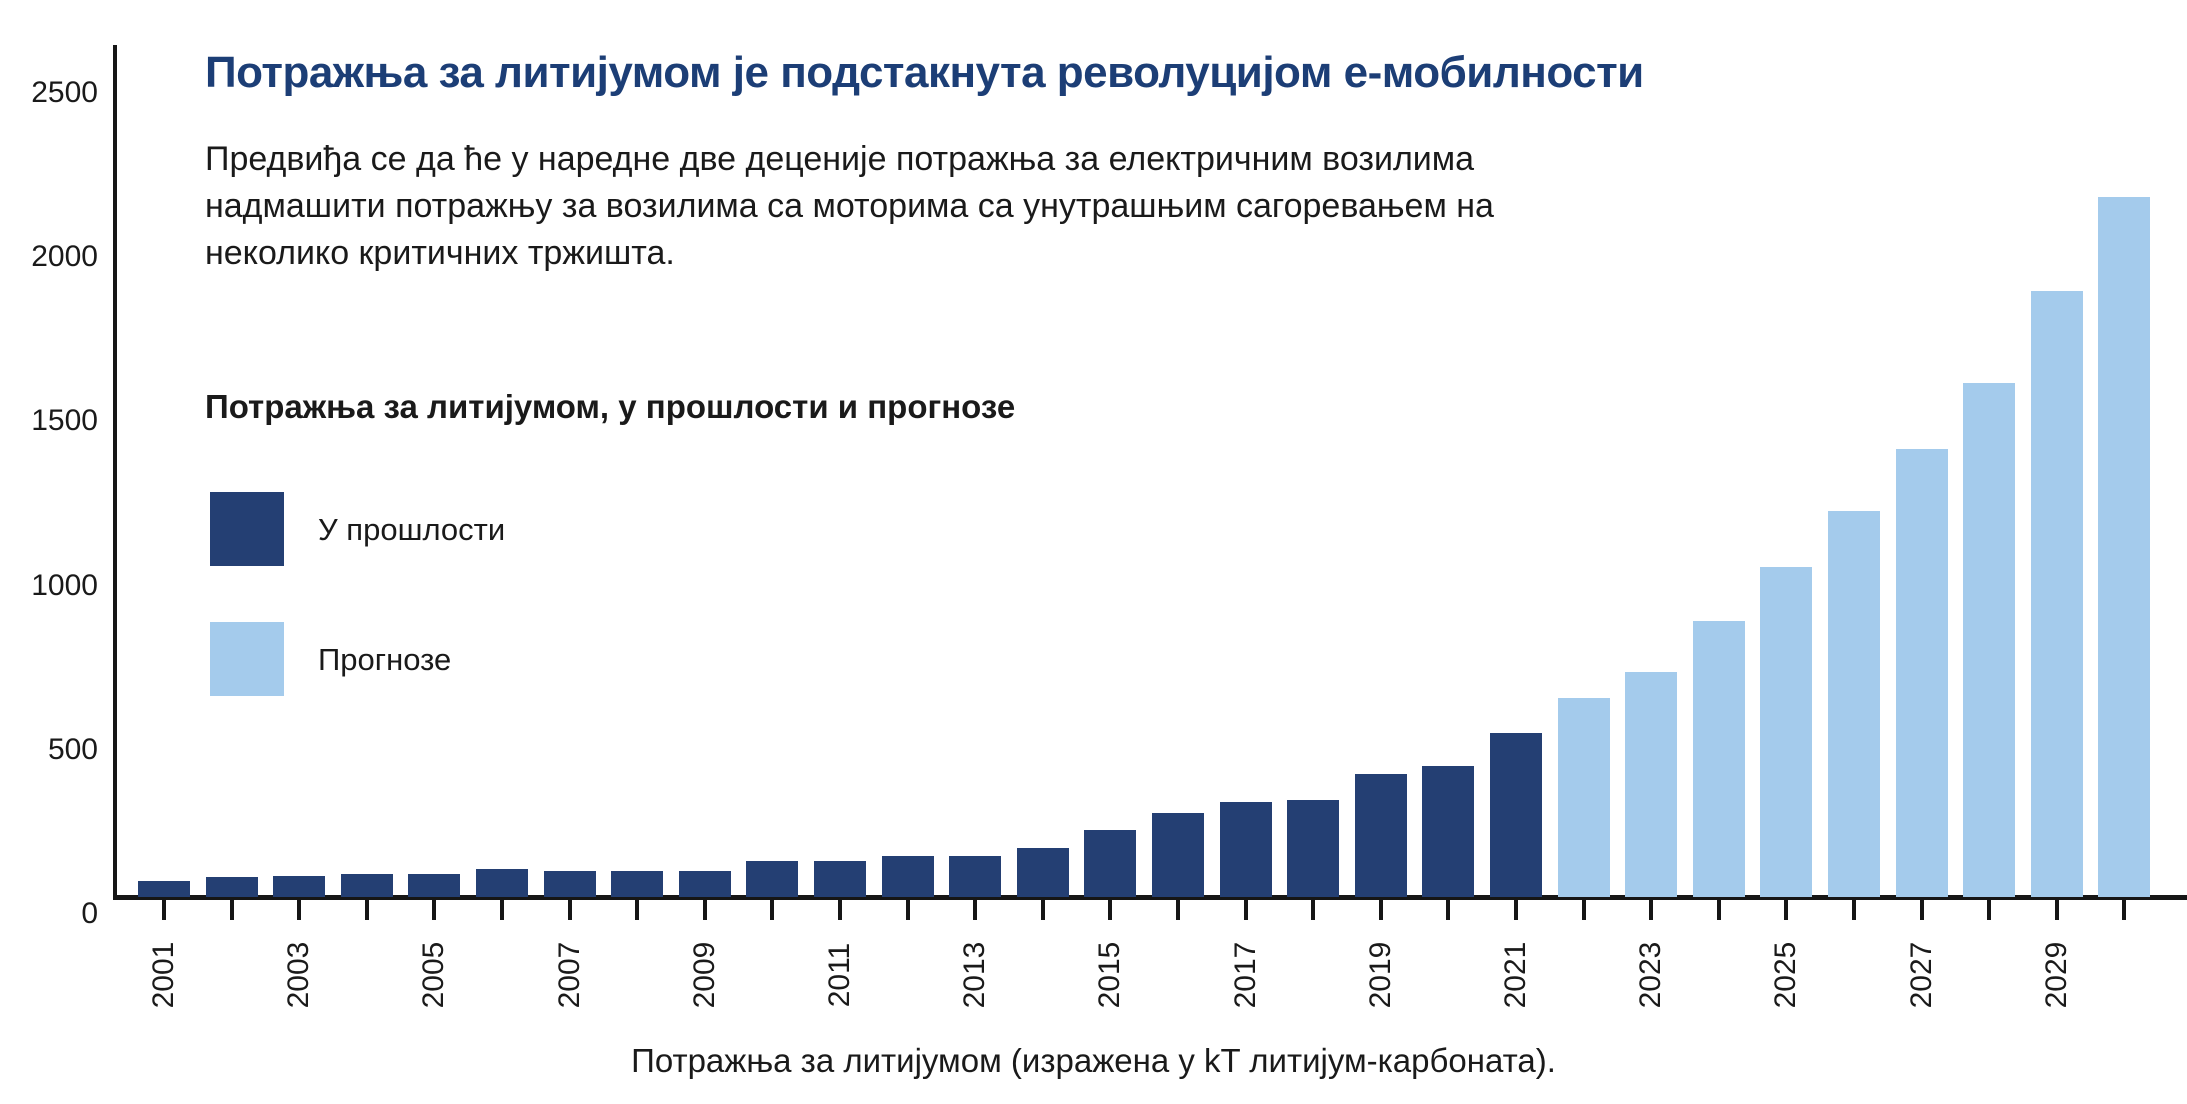  I want to click on x-axis-line, so click(1150, 897).